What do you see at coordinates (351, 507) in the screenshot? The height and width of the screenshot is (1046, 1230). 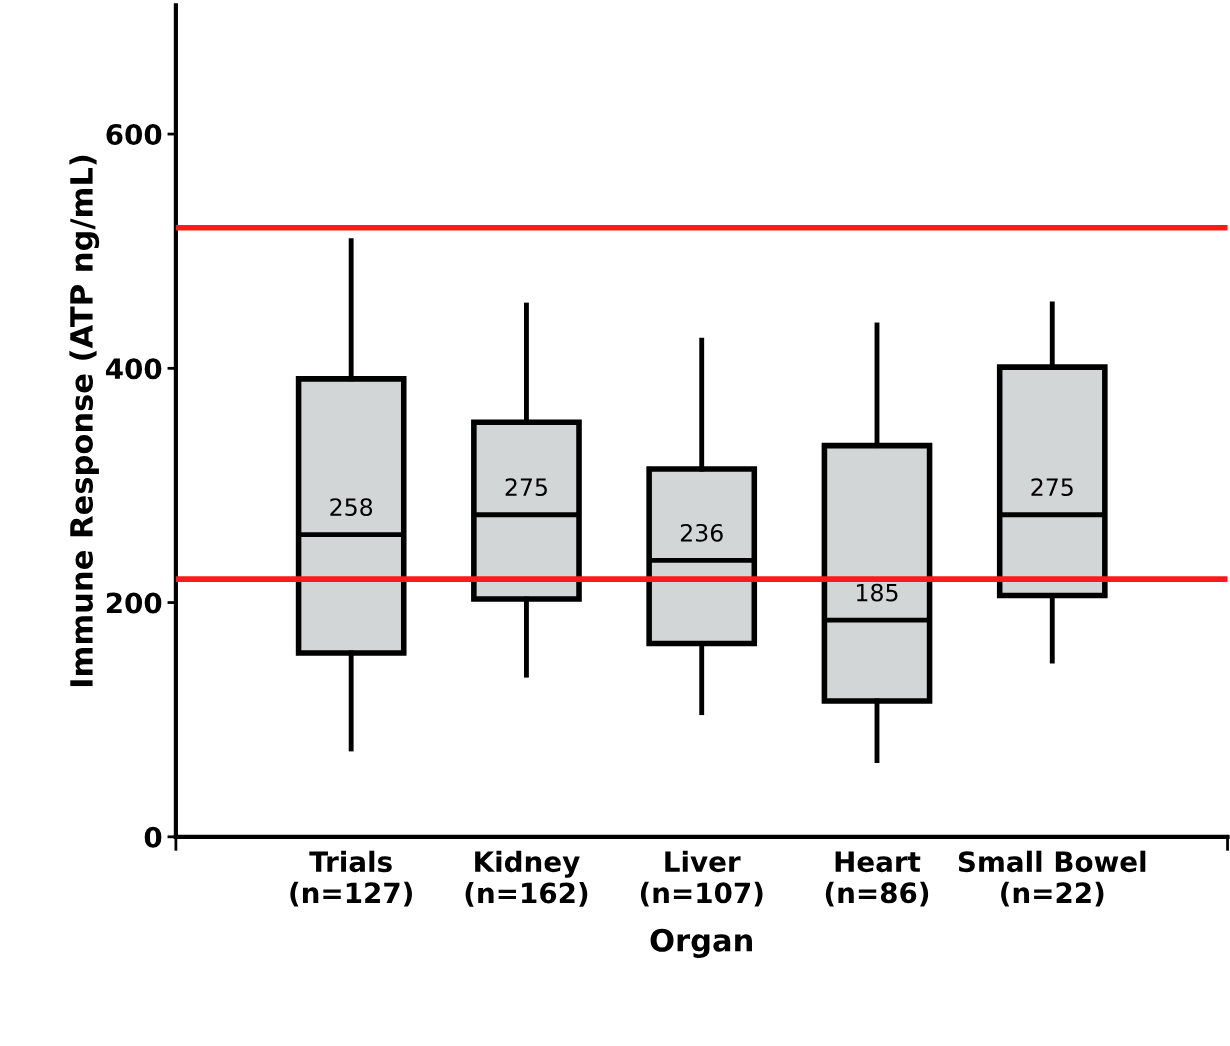 I see `text: 258` at bounding box center [351, 507].